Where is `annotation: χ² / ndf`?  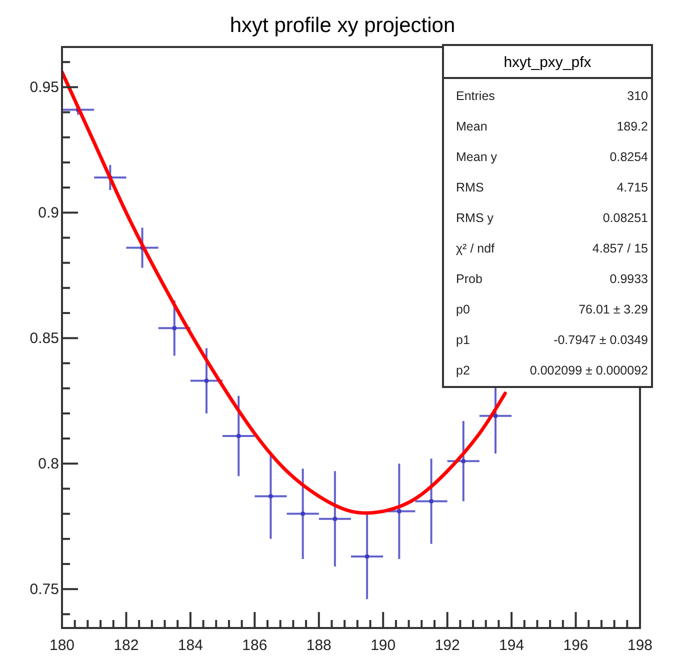
annotation: χ² / ndf is located at coordinates (476, 249).